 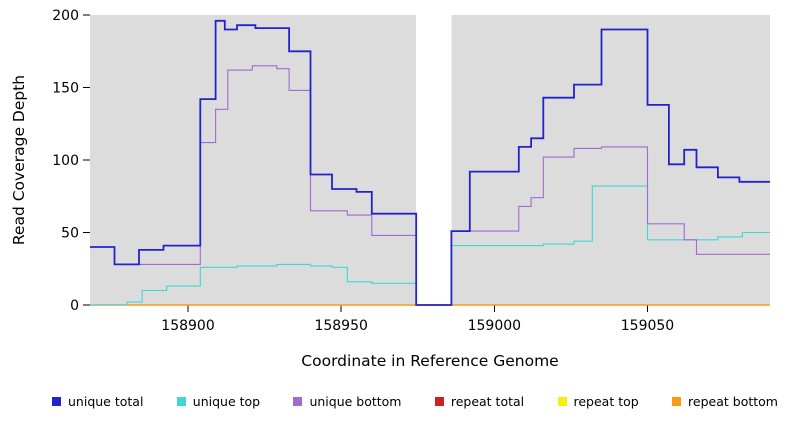 What do you see at coordinates (19, 160) in the screenshot?
I see `y-axis-title: Read Coverage Depth` at bounding box center [19, 160].